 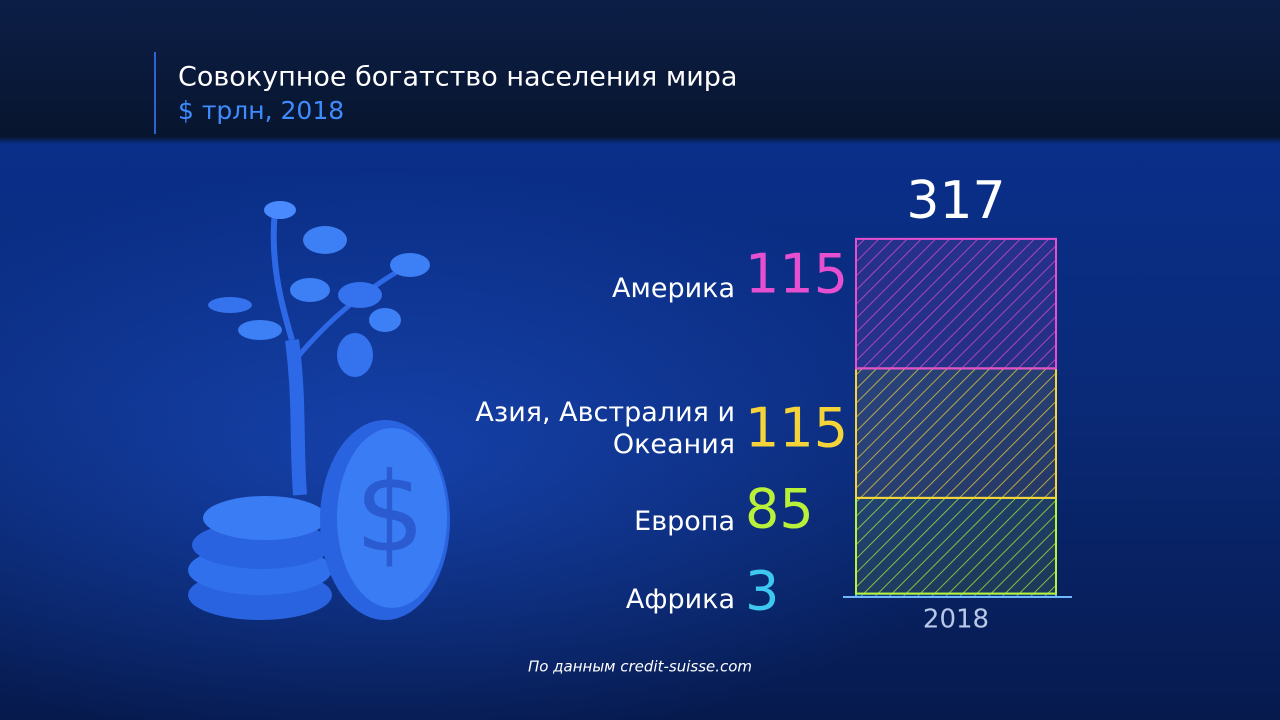 I want to click on illustration: $, so click(x=319, y=410).